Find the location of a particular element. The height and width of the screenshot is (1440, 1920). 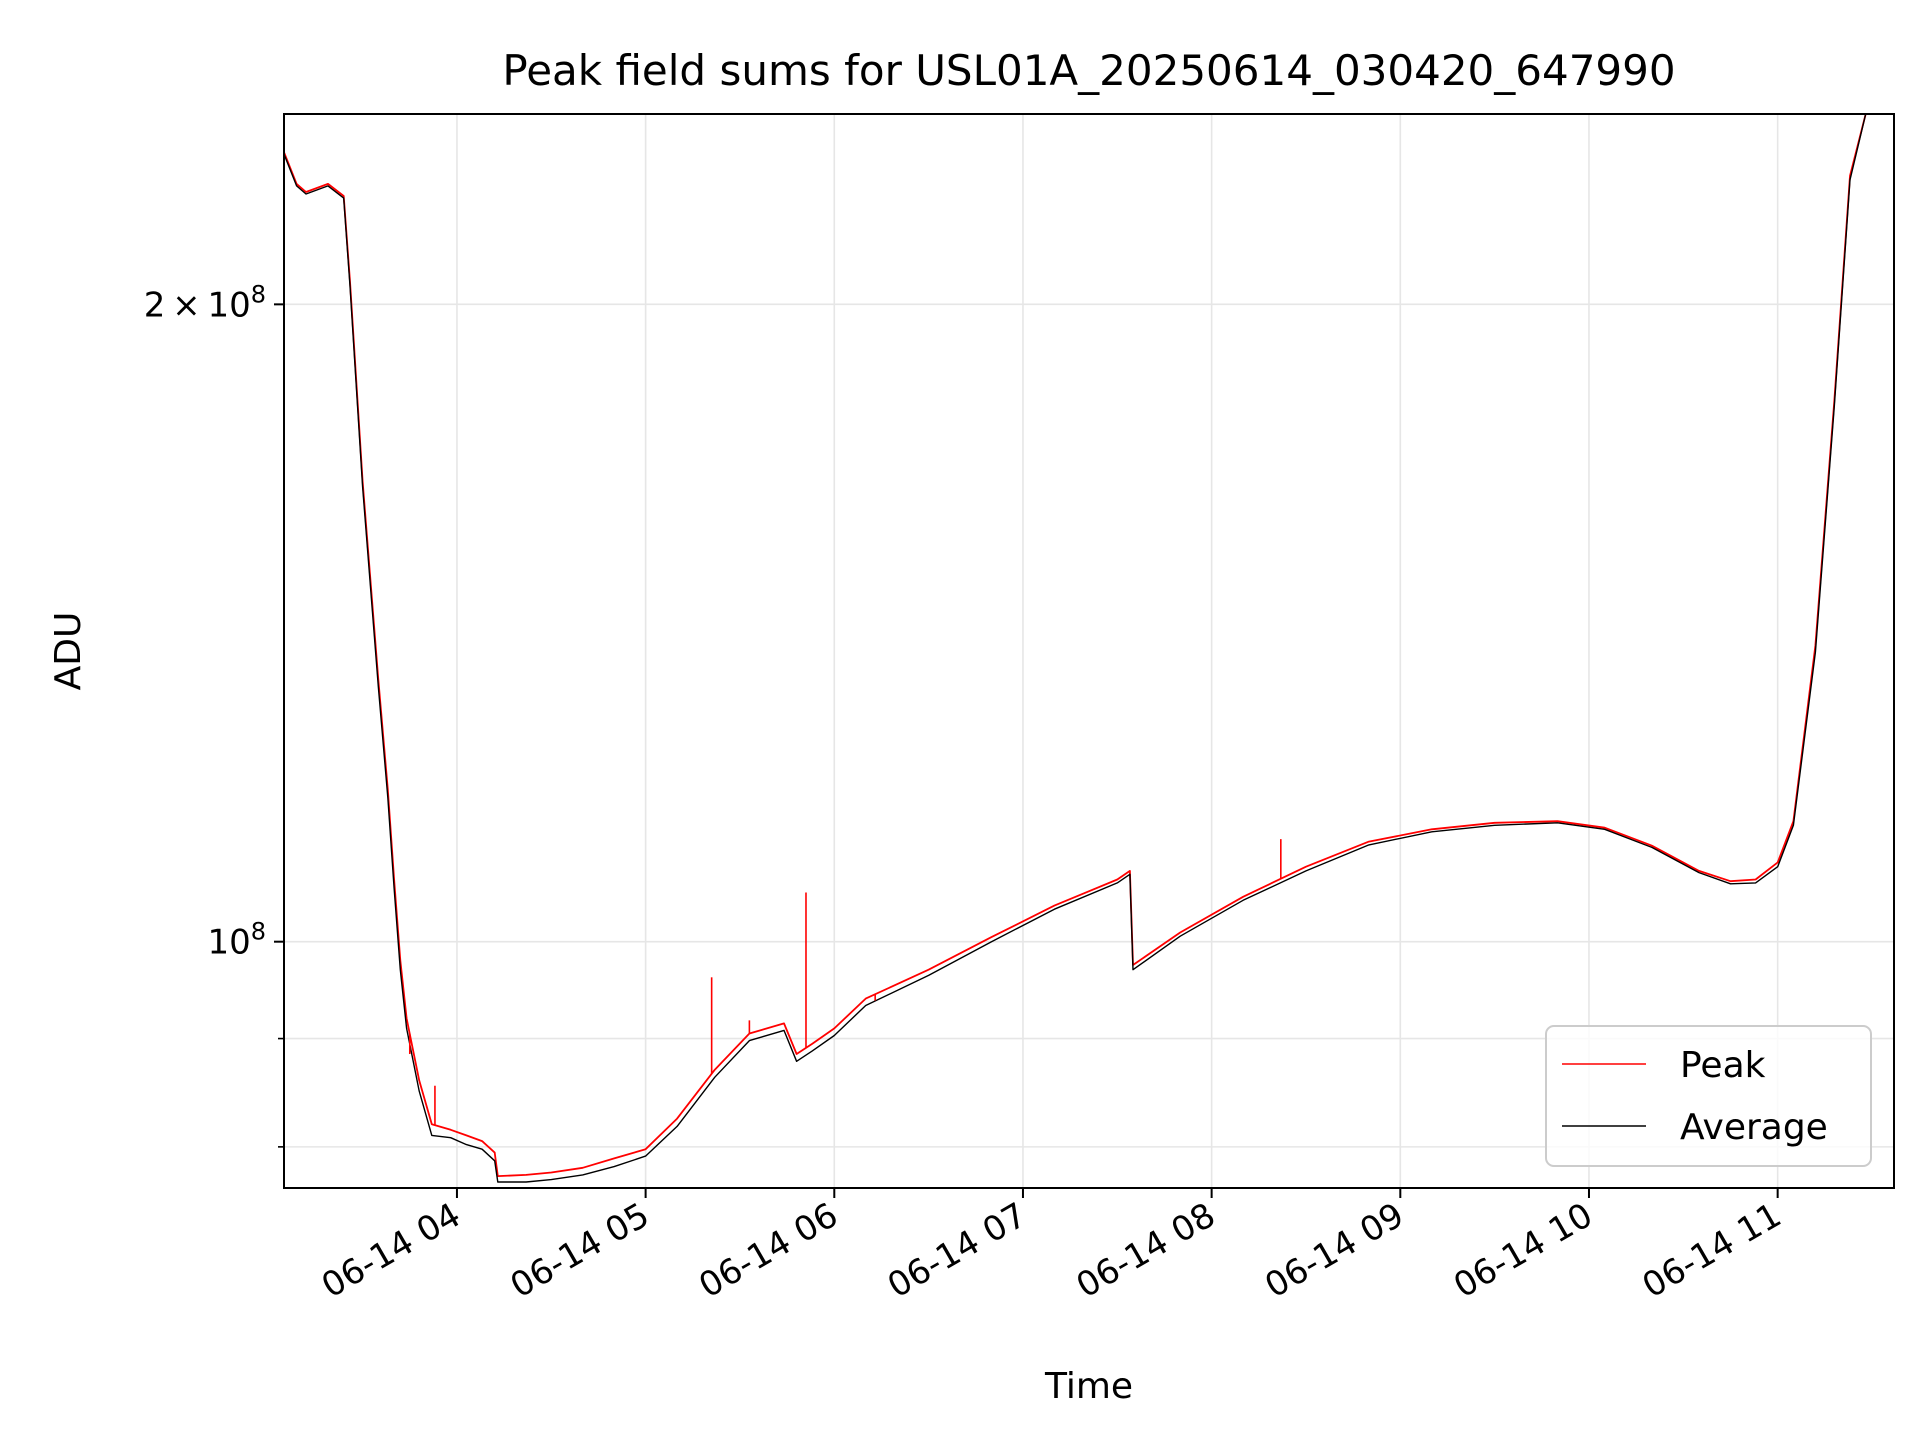

legend-average-label: Average is located at coordinates (1754, 1127).